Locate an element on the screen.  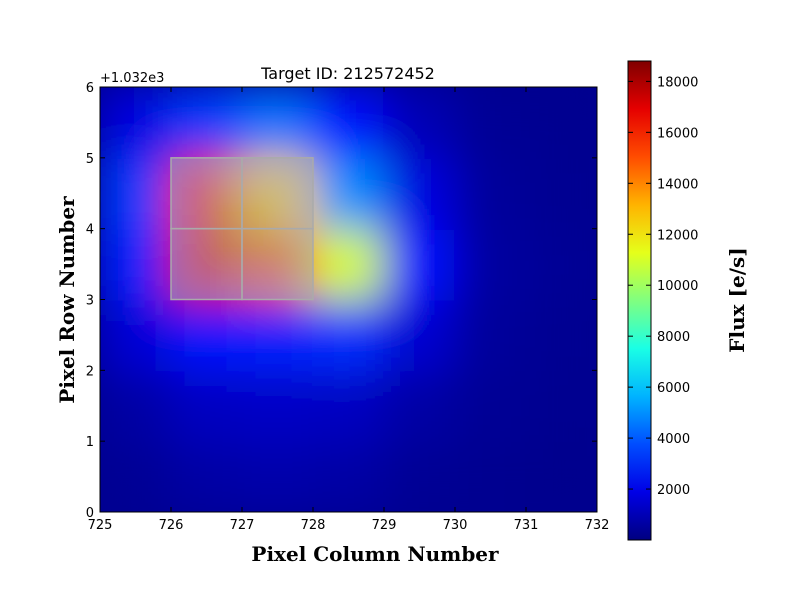
x-axis-label: Pixel Column Number is located at coordinates (375, 554).